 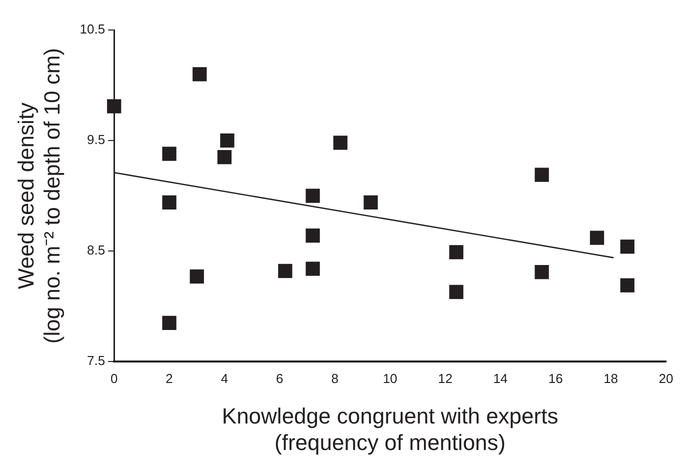 What do you see at coordinates (96, 250) in the screenshot?
I see `y-tick-label: 8.5` at bounding box center [96, 250].